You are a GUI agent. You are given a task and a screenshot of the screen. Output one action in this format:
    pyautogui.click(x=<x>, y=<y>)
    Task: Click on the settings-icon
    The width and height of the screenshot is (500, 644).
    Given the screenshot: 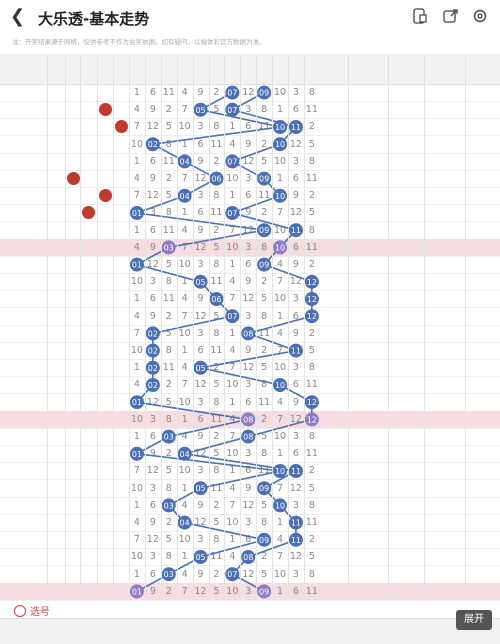 What is the action you would take?
    pyautogui.click(x=480, y=16)
    